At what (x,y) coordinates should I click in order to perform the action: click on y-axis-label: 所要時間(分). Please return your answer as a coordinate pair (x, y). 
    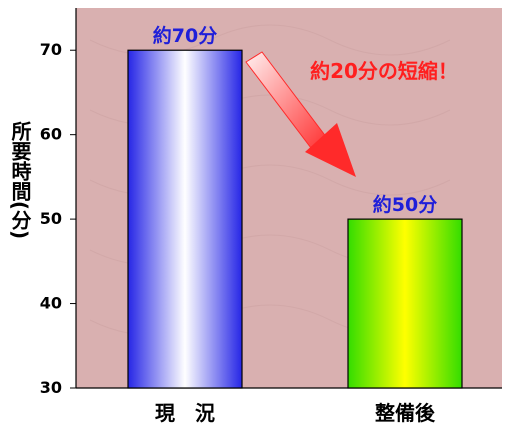
    Looking at the image, I should click on (20, 179).